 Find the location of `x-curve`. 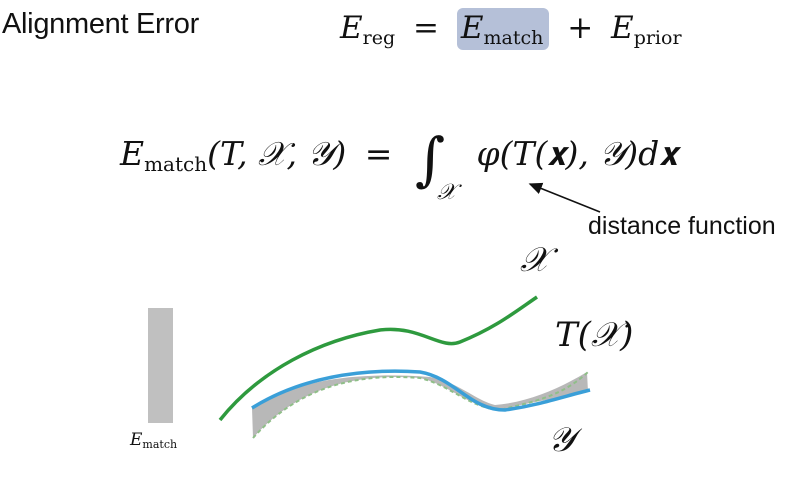

x-curve is located at coordinates (378, 358).